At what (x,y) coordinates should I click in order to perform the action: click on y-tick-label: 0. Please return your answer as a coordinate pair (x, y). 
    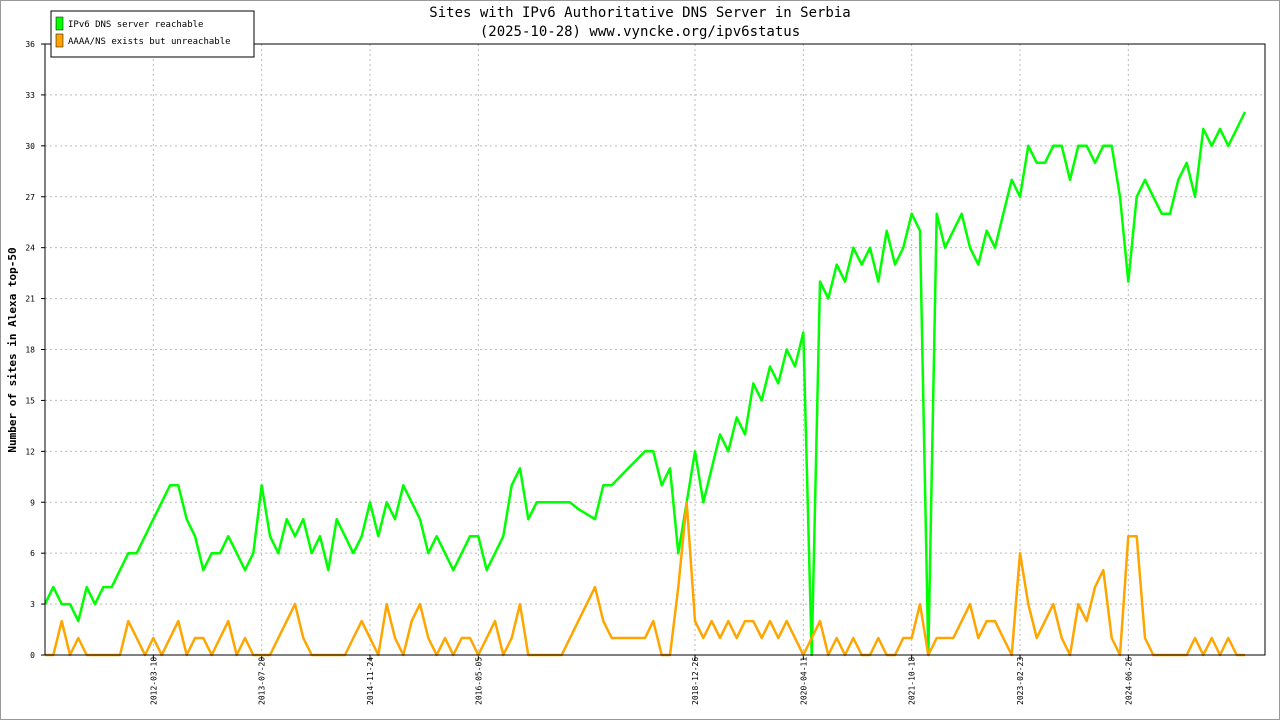
    Looking at the image, I should click on (32, 655).